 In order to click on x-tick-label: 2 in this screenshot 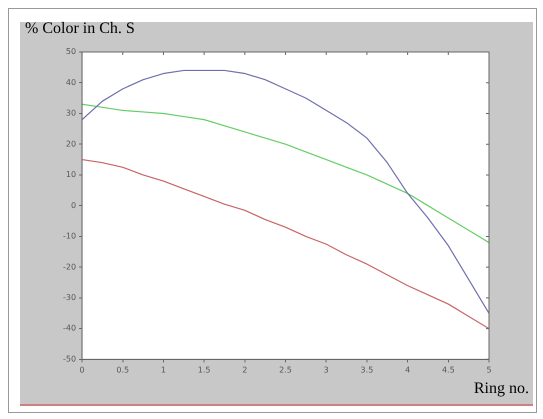, I will do `click(245, 369)`.